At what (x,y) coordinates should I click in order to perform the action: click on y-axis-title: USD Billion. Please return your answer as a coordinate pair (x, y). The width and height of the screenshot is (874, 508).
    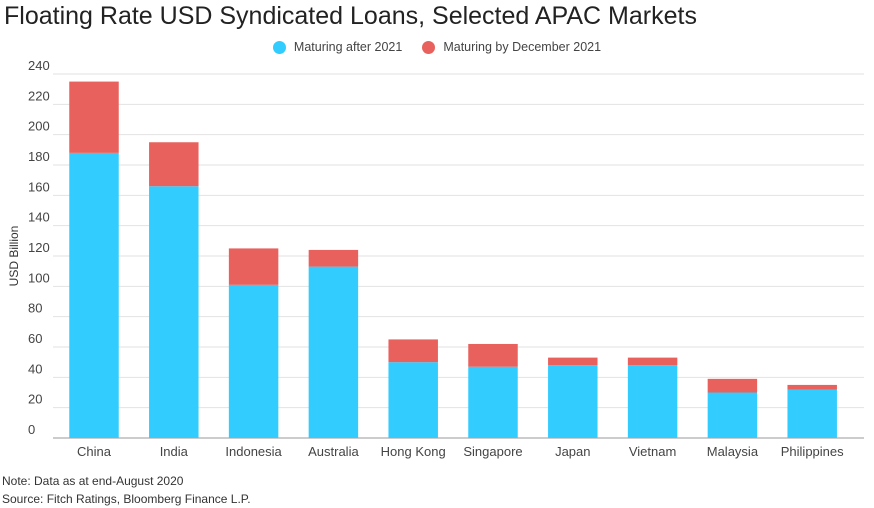
    Looking at the image, I should click on (14, 256).